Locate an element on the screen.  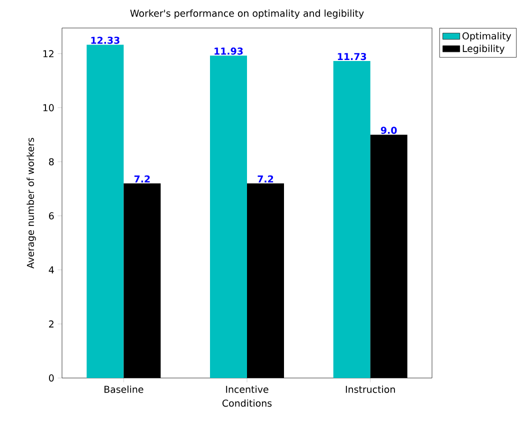
y-tick-label: 8 is located at coordinates (51, 162).